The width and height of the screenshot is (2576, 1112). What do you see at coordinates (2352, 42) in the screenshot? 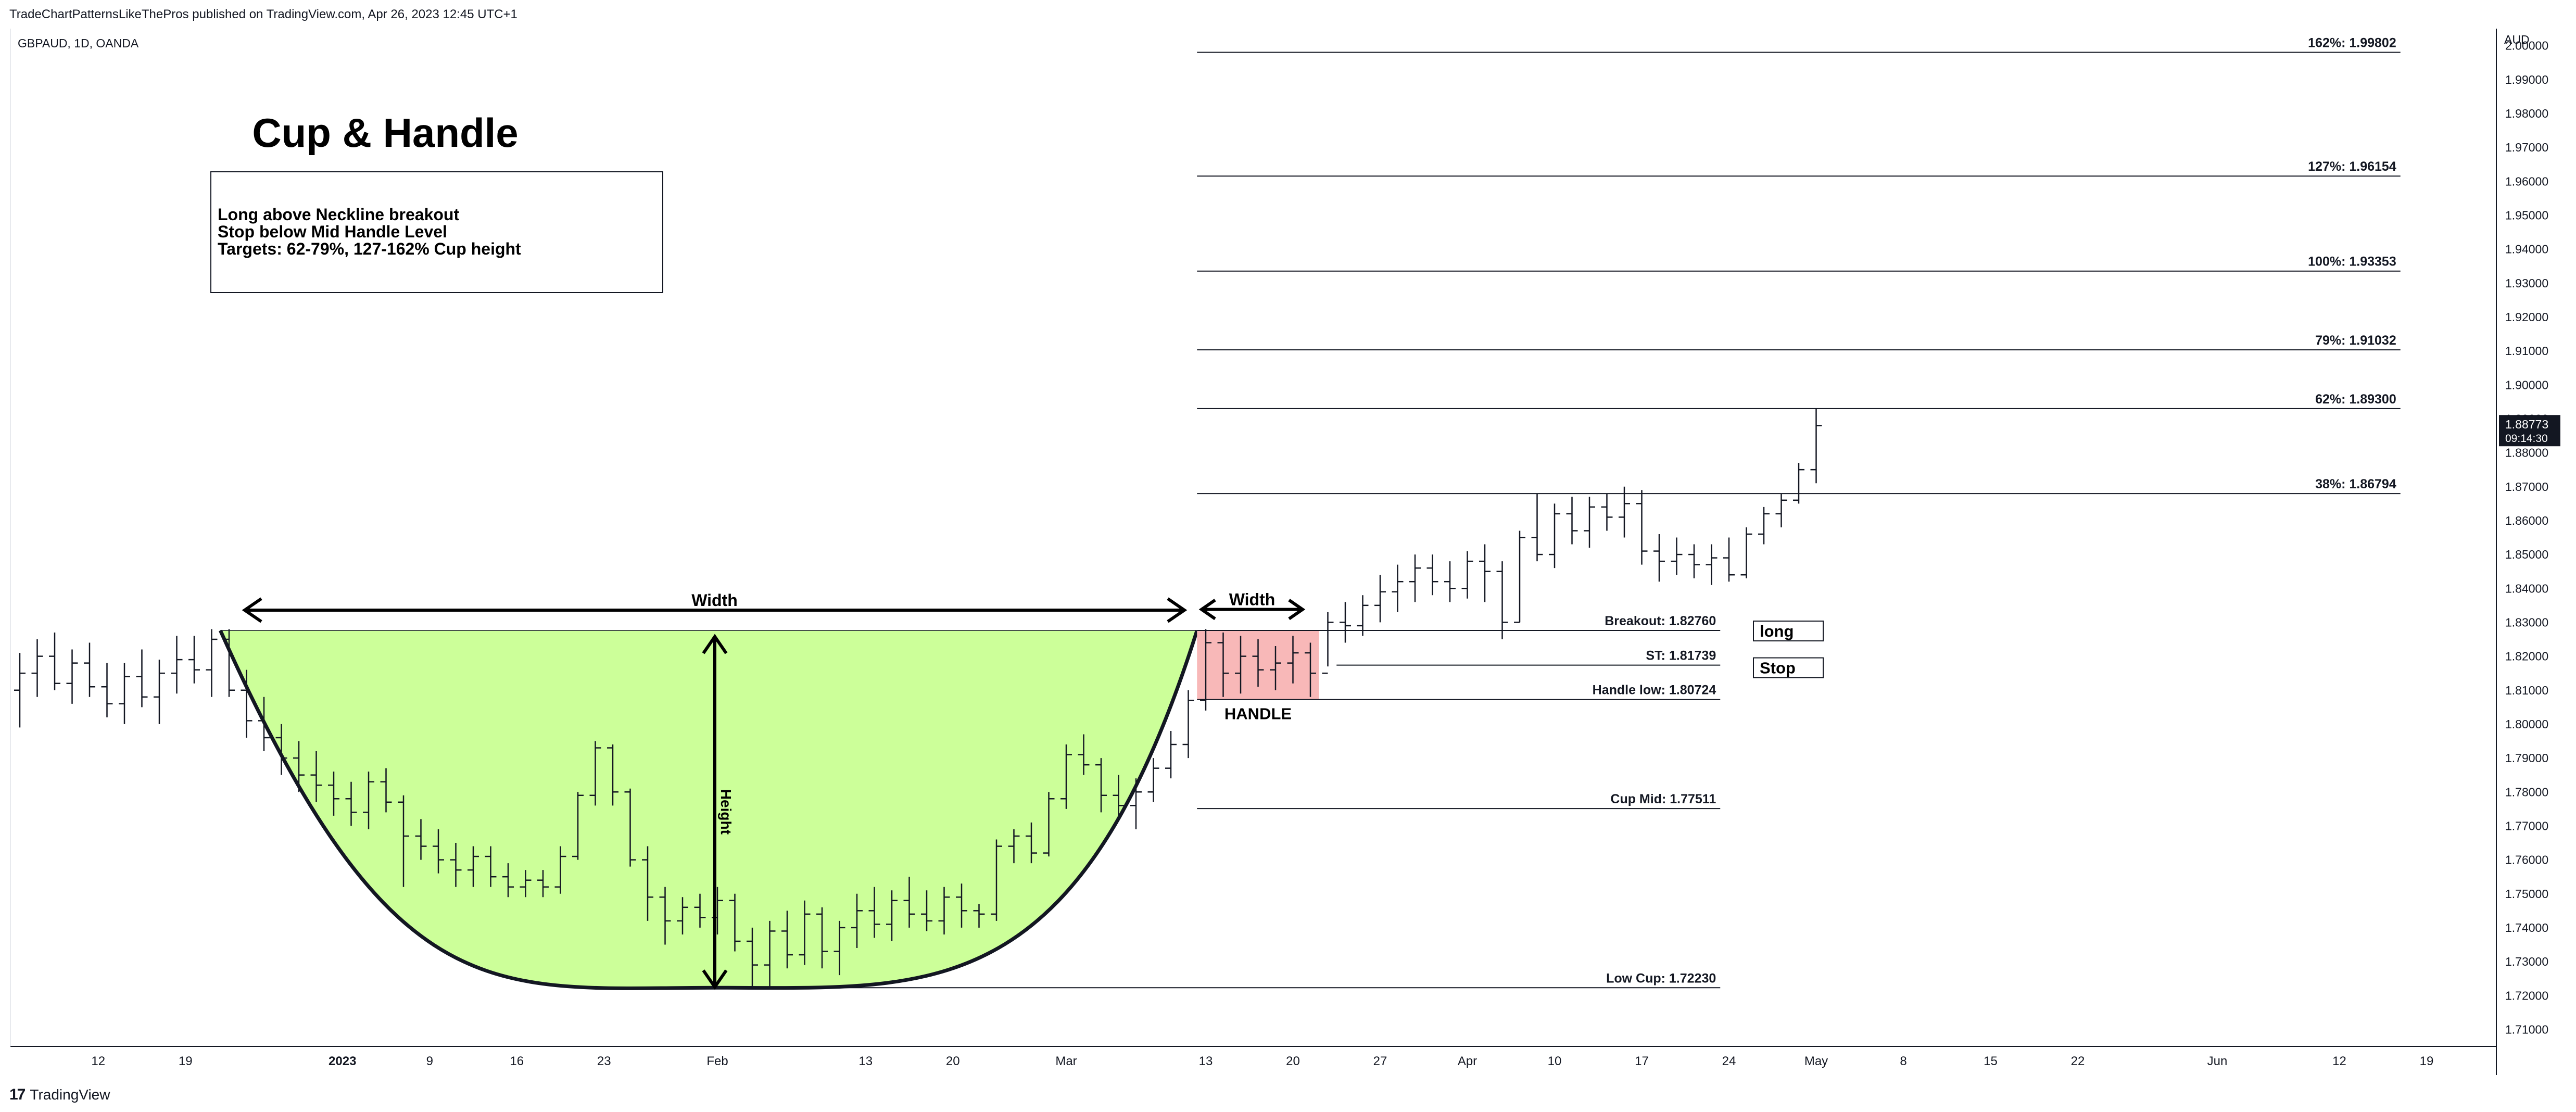
I see `level-label: 162%: 1.99802` at bounding box center [2352, 42].